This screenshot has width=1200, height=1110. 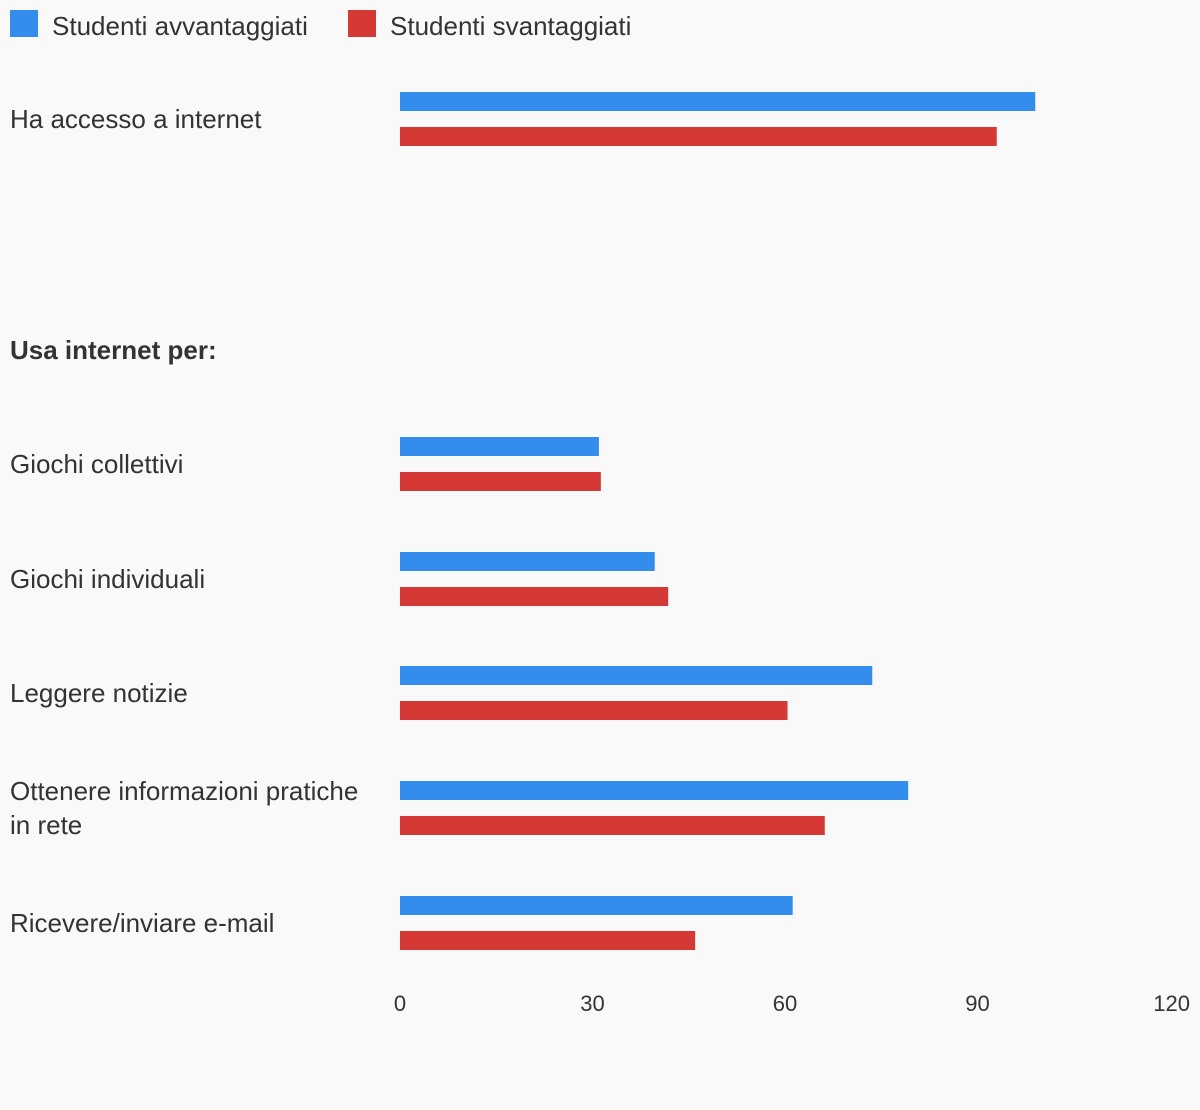 What do you see at coordinates (977, 1003) in the screenshot?
I see `x-tick-label: 90` at bounding box center [977, 1003].